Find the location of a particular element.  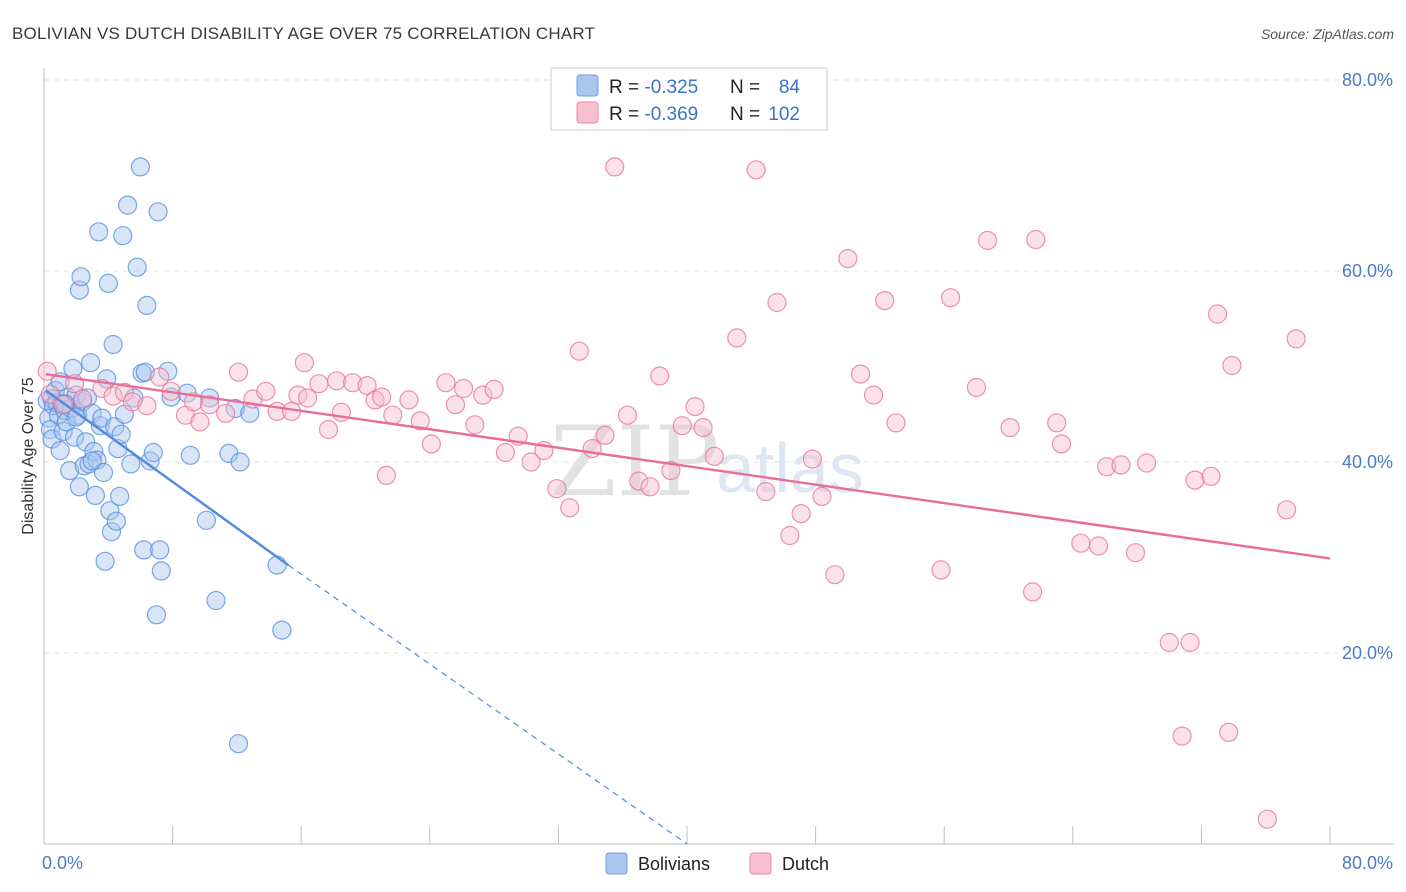

stats-legend: R = -0.325 N = 84 R = -0.369 N = 102 is located at coordinates (689, 99).